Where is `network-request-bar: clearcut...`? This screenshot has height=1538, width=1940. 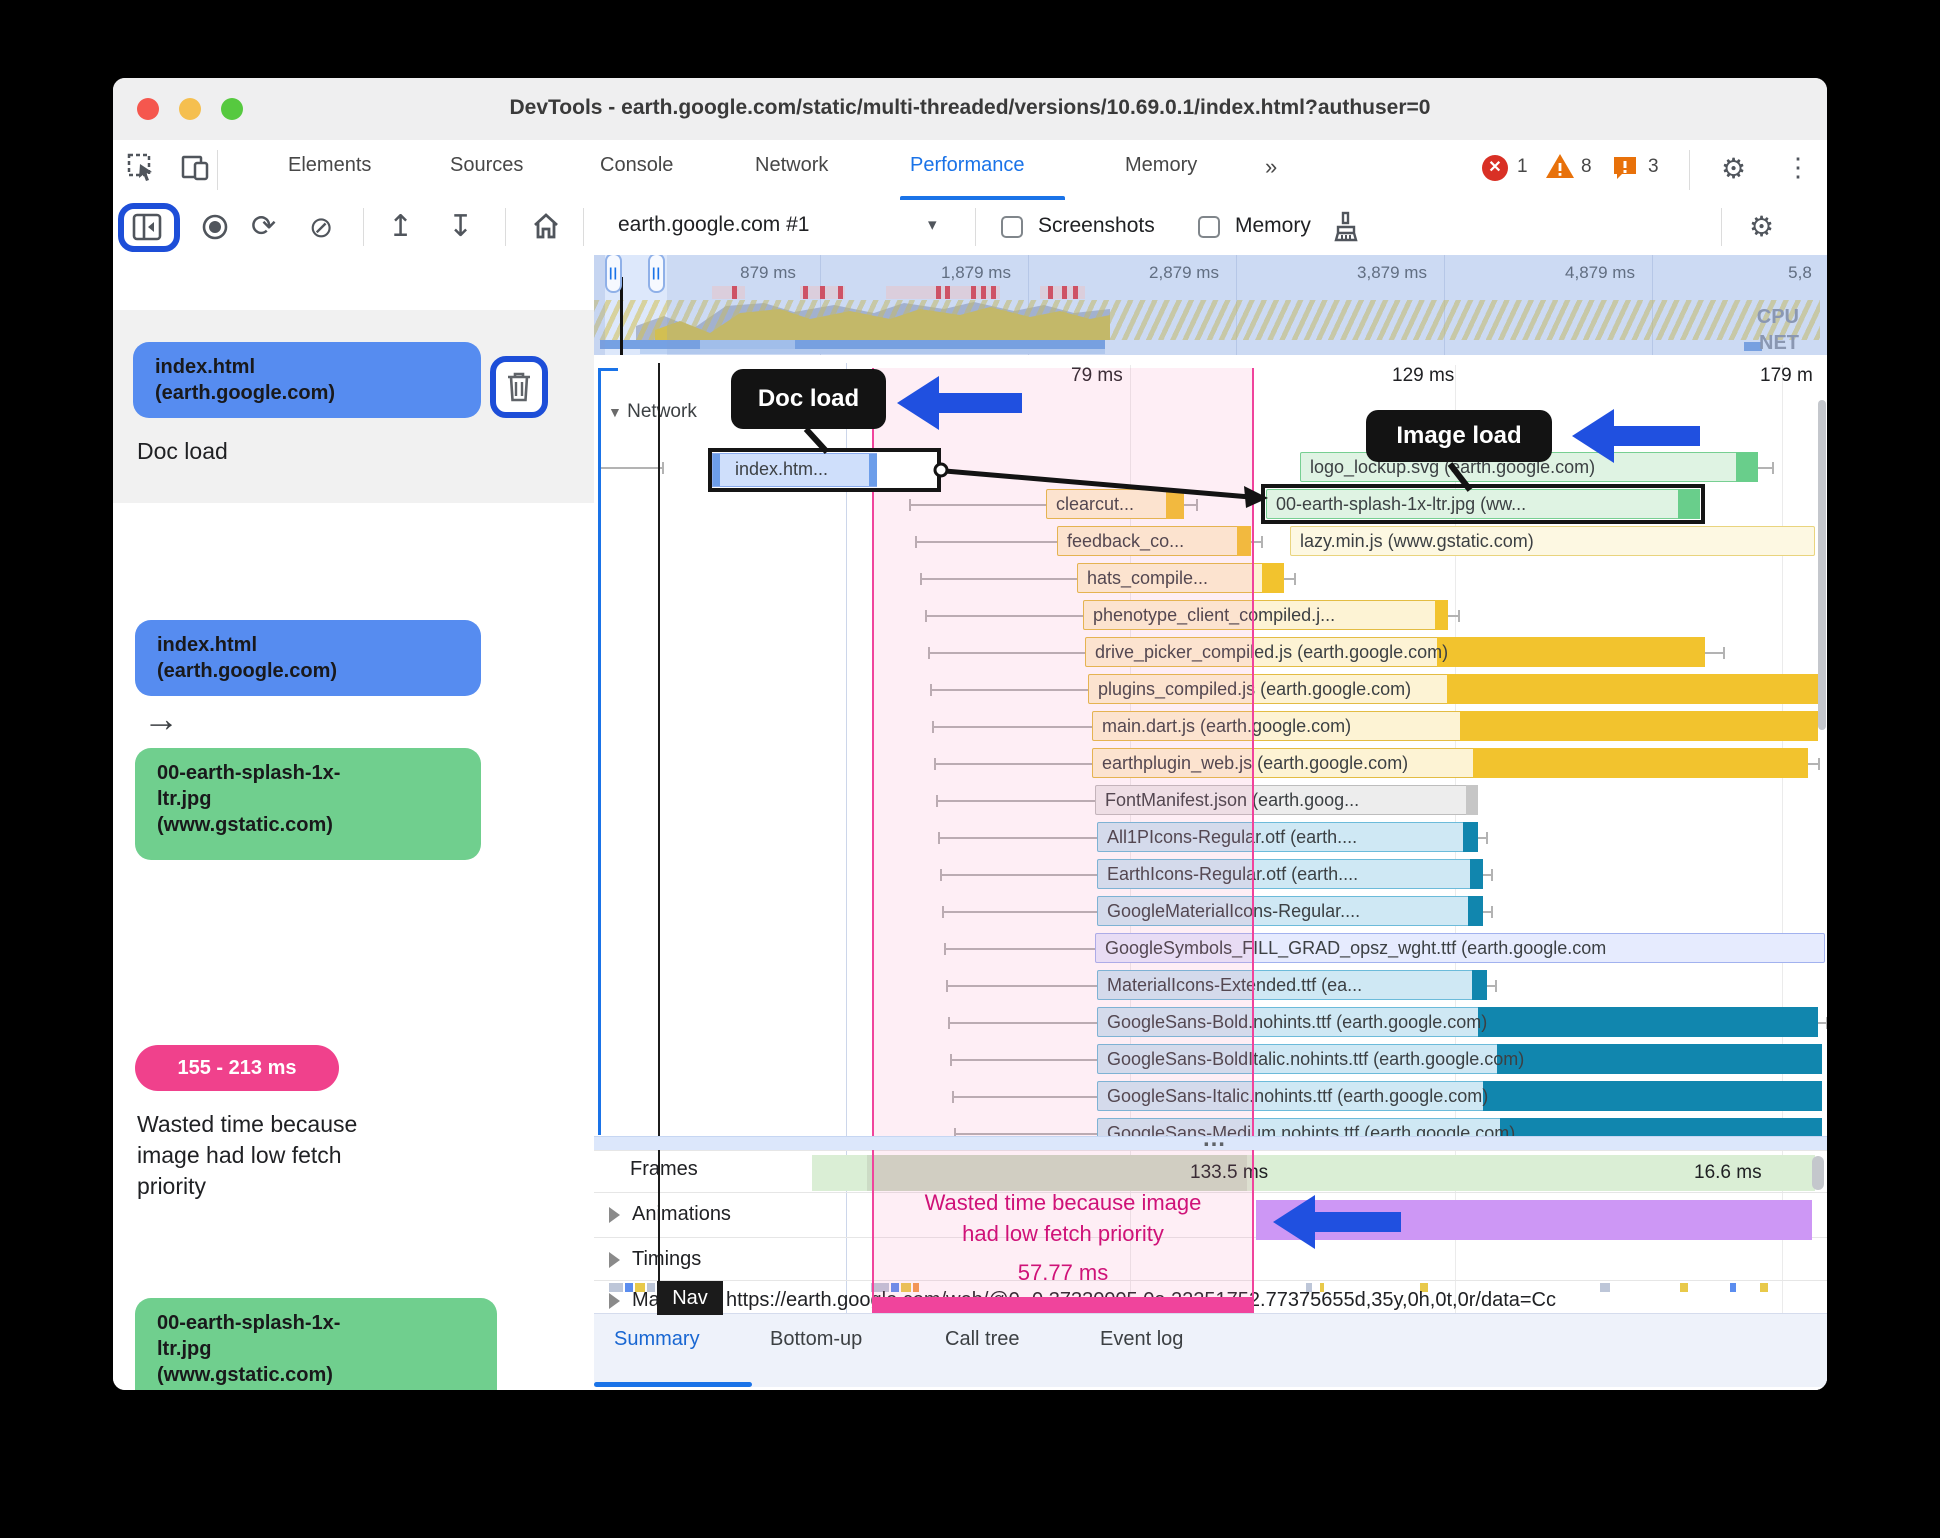 network-request-bar: clearcut... is located at coordinates (1115, 504).